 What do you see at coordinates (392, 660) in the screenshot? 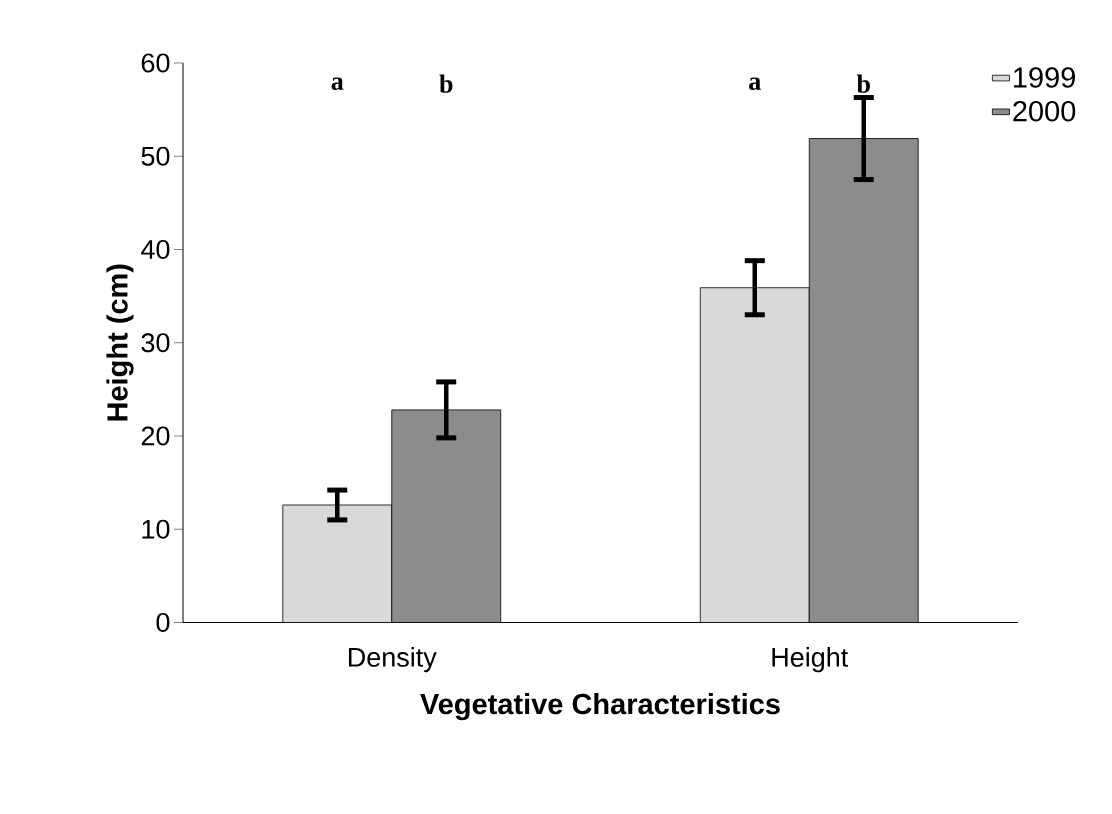
I see `x-tick-label: Density` at bounding box center [392, 660].